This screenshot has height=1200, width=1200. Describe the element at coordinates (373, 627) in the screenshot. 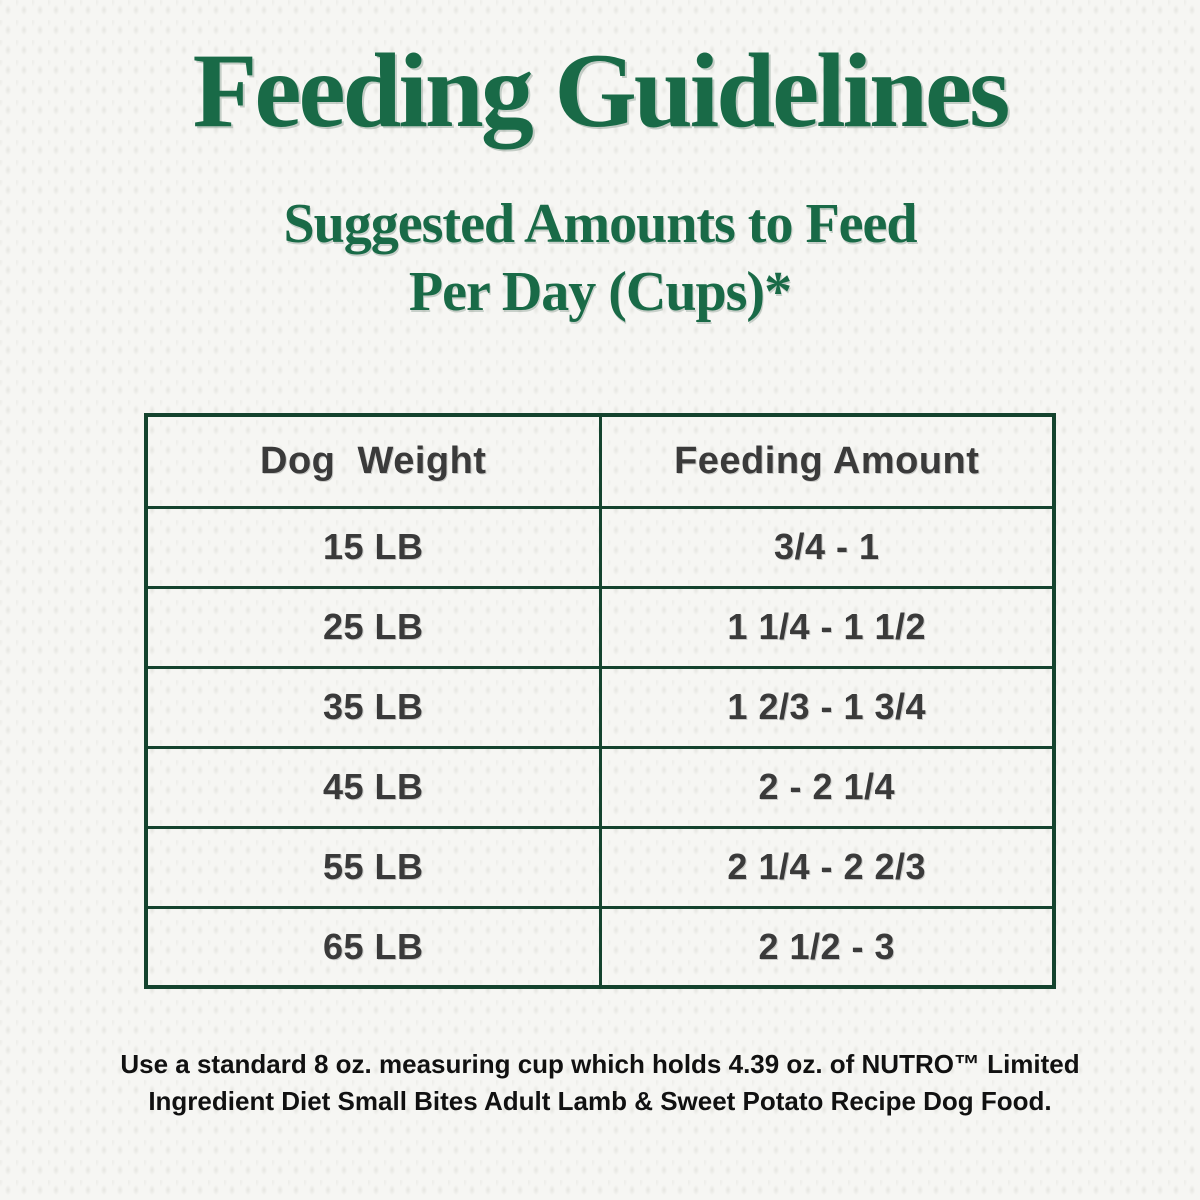

I see `dog-weight-cell: 25 LB` at that location.